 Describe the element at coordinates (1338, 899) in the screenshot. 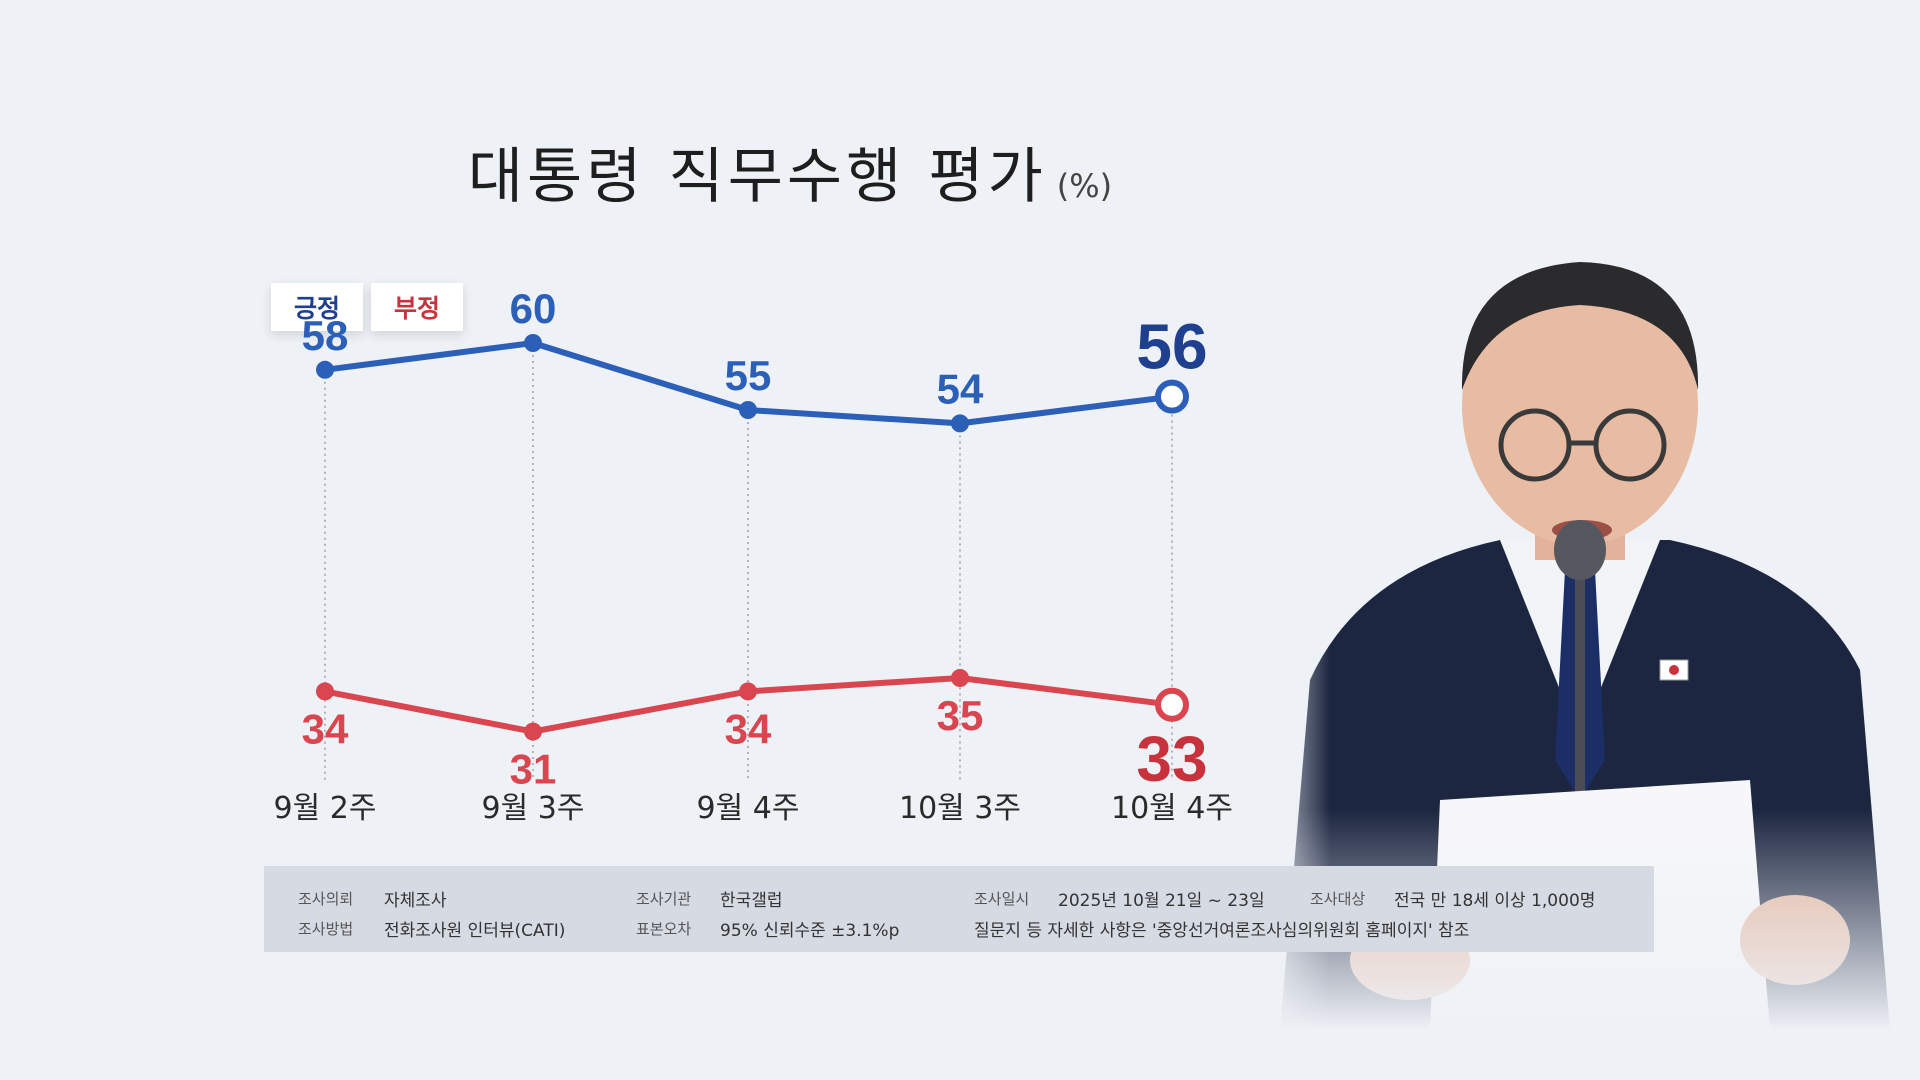

I see `target-label: 조사대상` at that location.